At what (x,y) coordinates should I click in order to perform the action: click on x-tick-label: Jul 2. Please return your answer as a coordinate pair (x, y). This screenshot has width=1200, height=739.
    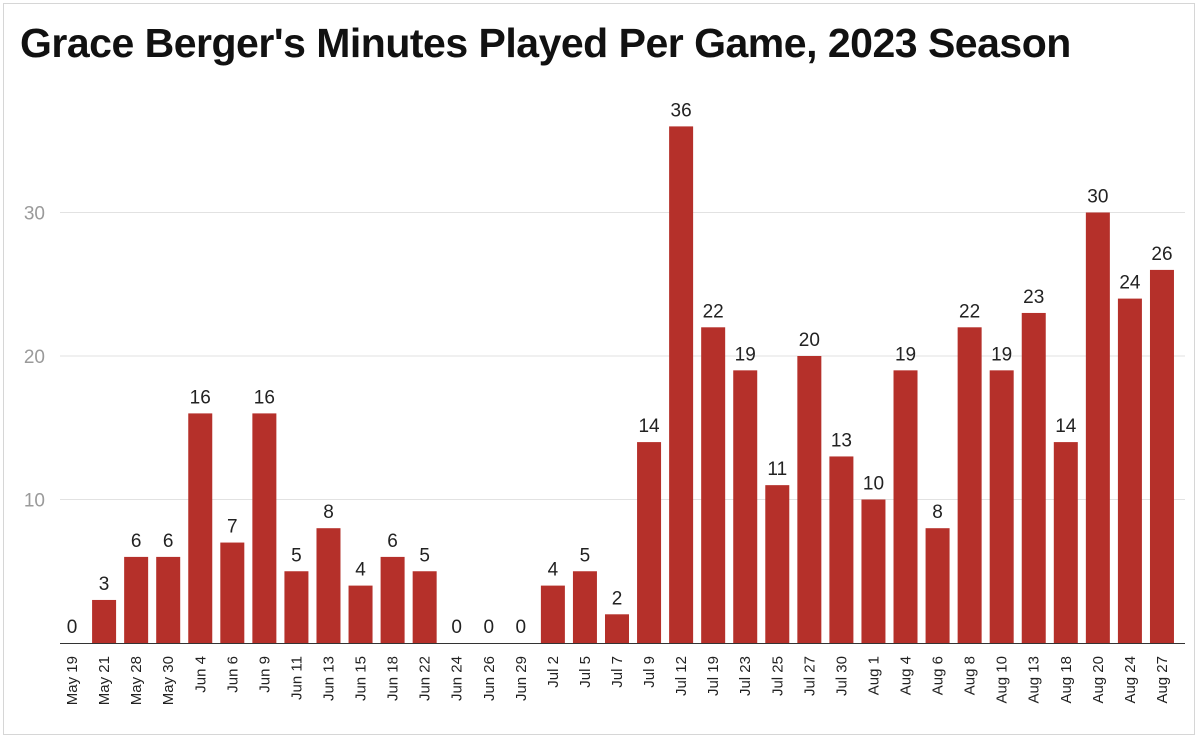
    Looking at the image, I should click on (553, 672).